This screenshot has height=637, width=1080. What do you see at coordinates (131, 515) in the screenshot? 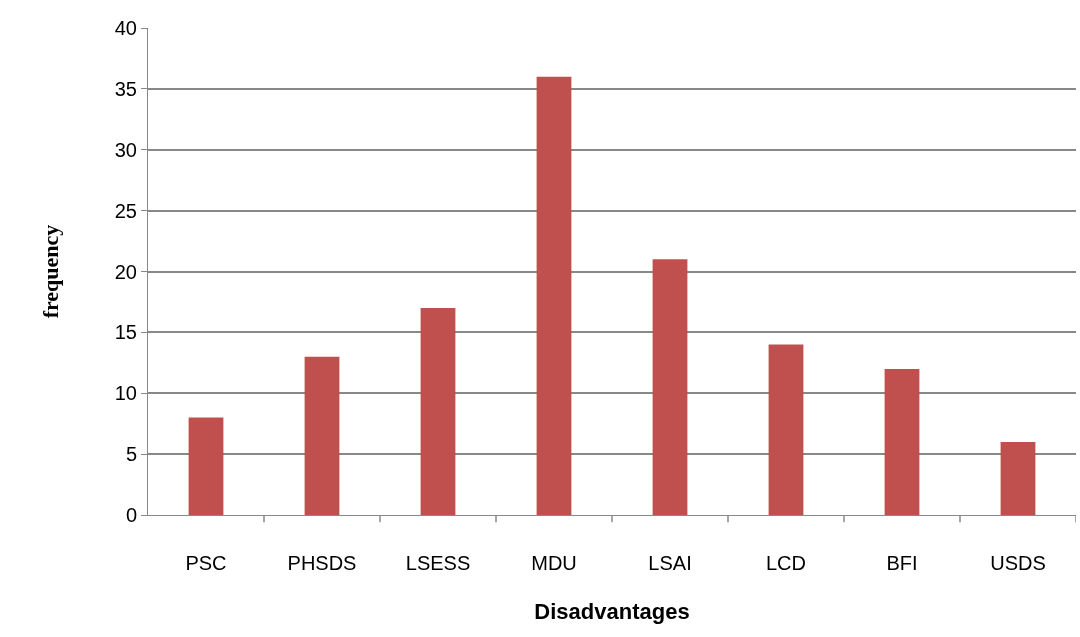
I see `y-tick-label: 0` at bounding box center [131, 515].